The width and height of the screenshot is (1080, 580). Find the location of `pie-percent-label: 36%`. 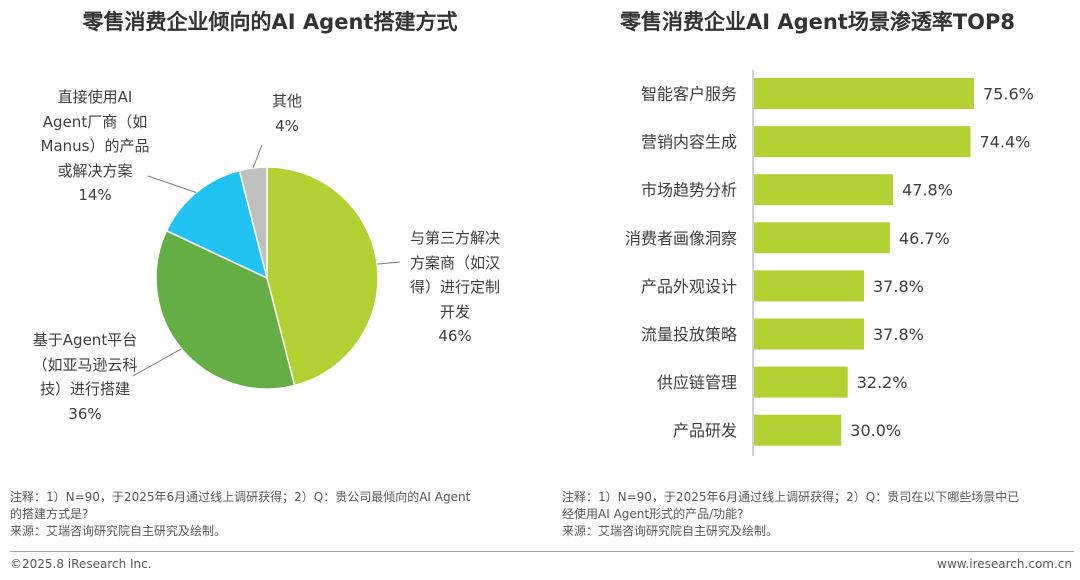

pie-percent-label: 36% is located at coordinates (85, 413).